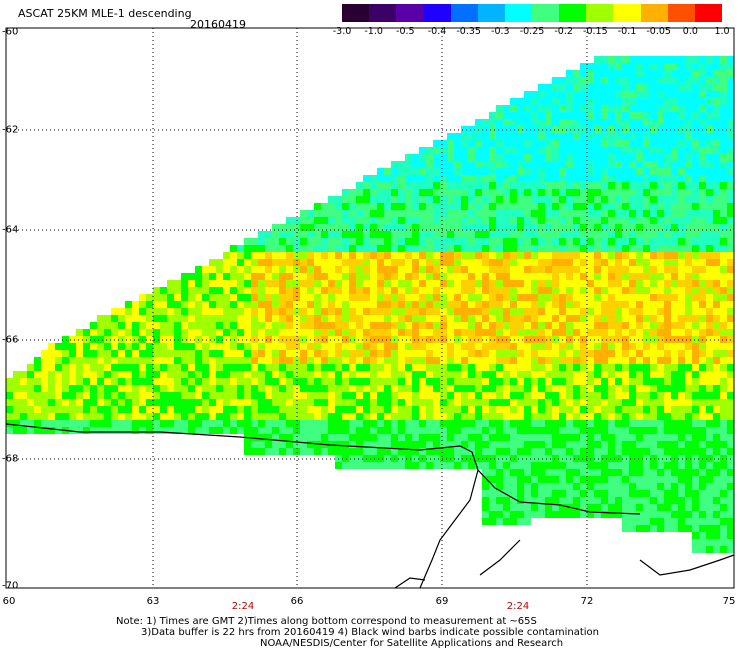 This screenshot has height=654, width=740. Describe the element at coordinates (10, 230) in the screenshot. I see `lat-label-64: -64` at that location.